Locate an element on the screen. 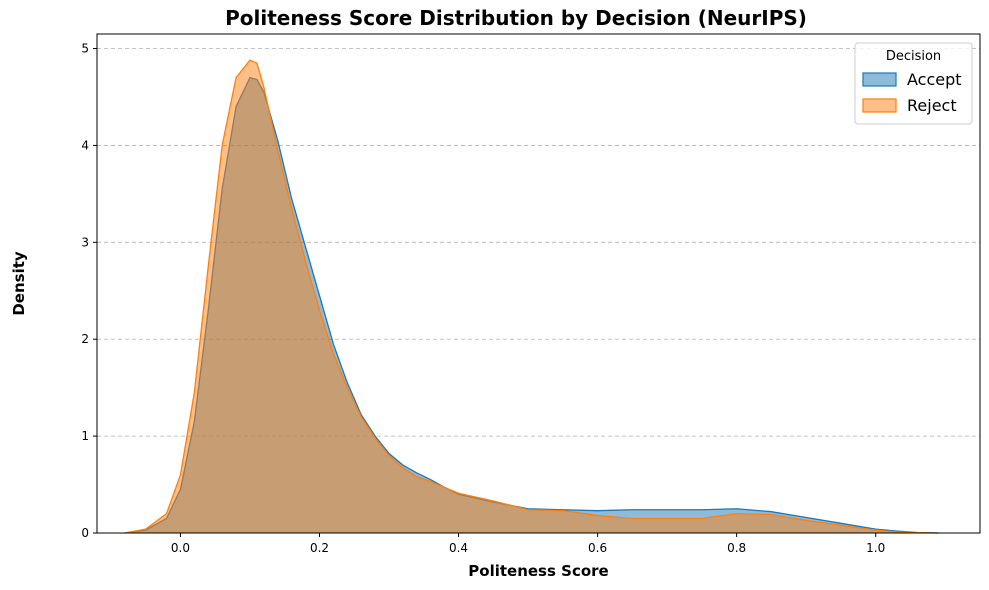 Image resolution: width=989 pixels, height=590 pixels. x-tick-label-4: 0.8 is located at coordinates (736, 548).